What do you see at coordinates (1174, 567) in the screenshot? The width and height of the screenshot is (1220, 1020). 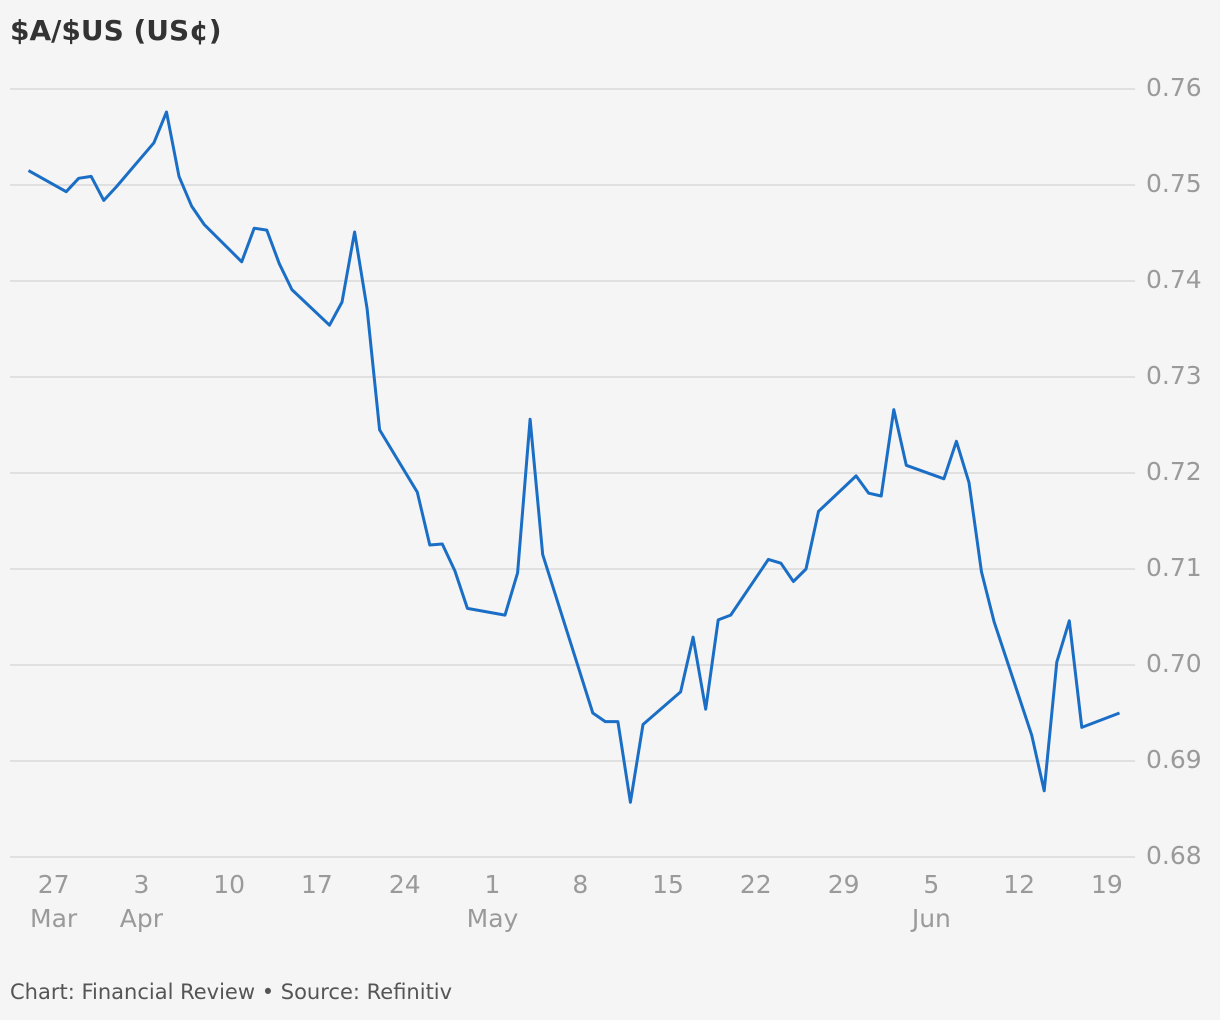 I see `y-tick-label: 0.71` at bounding box center [1174, 567].